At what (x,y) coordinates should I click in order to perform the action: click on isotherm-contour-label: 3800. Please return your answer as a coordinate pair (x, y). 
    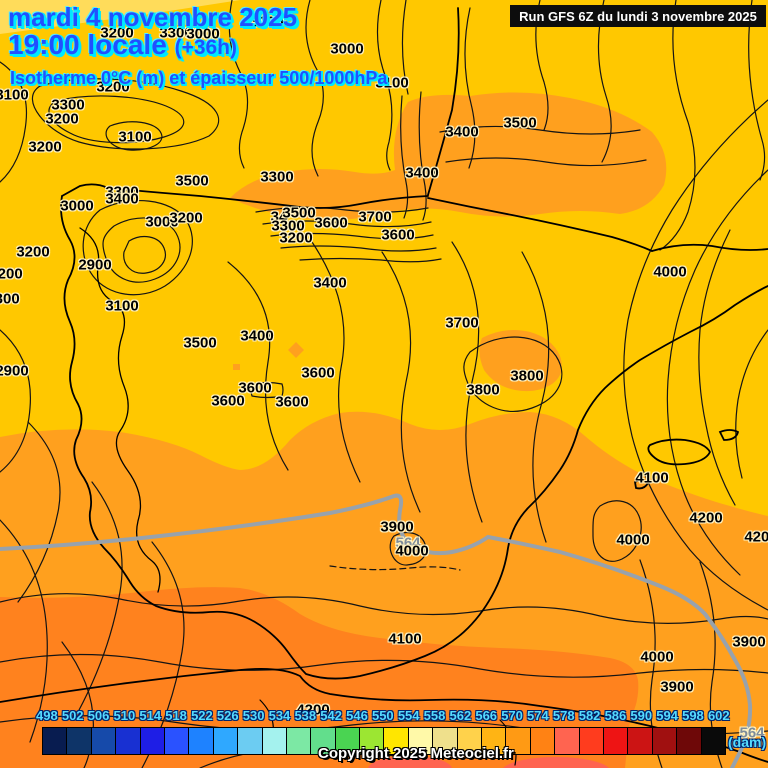
    Looking at the image, I should click on (483, 390).